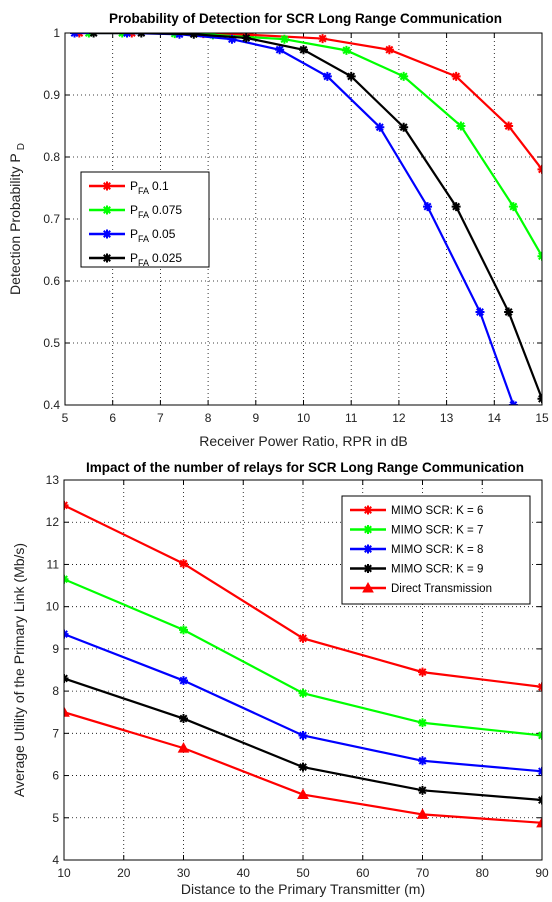 Image resolution: width=552 pixels, height=902 pixels. I want to click on y-tick-label: 0.6, so click(51, 281).